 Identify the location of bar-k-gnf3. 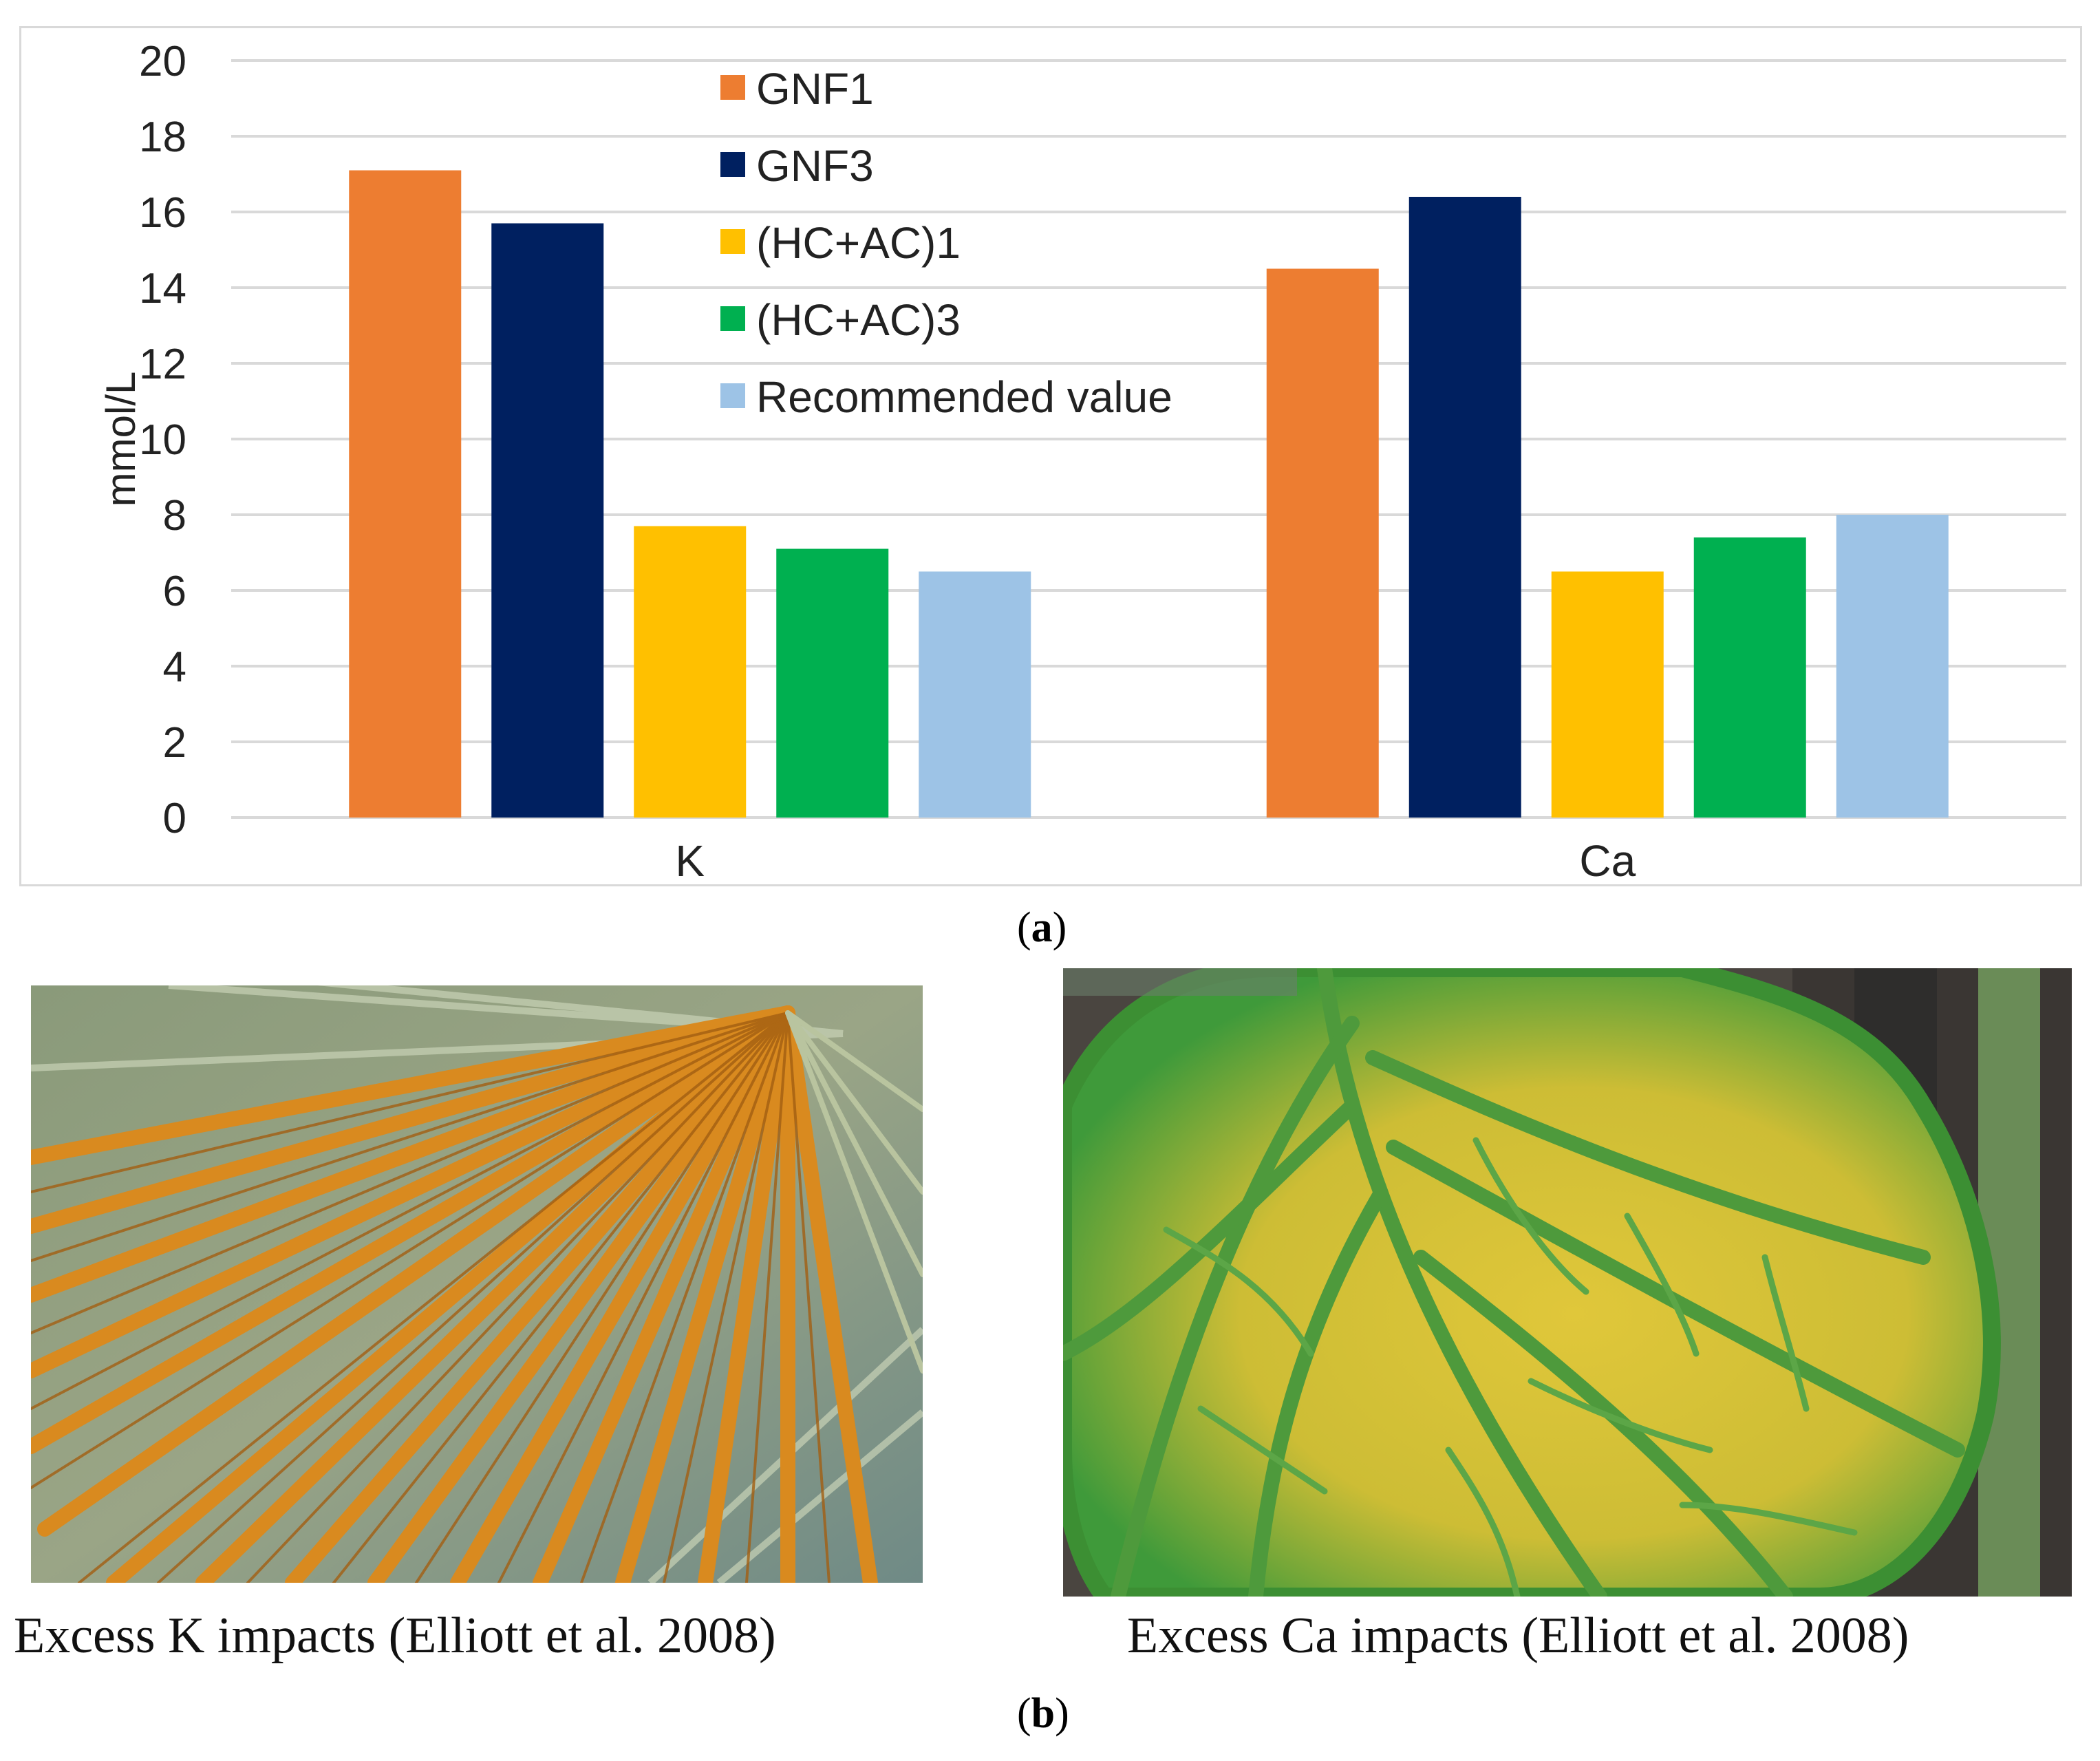
(547, 520).